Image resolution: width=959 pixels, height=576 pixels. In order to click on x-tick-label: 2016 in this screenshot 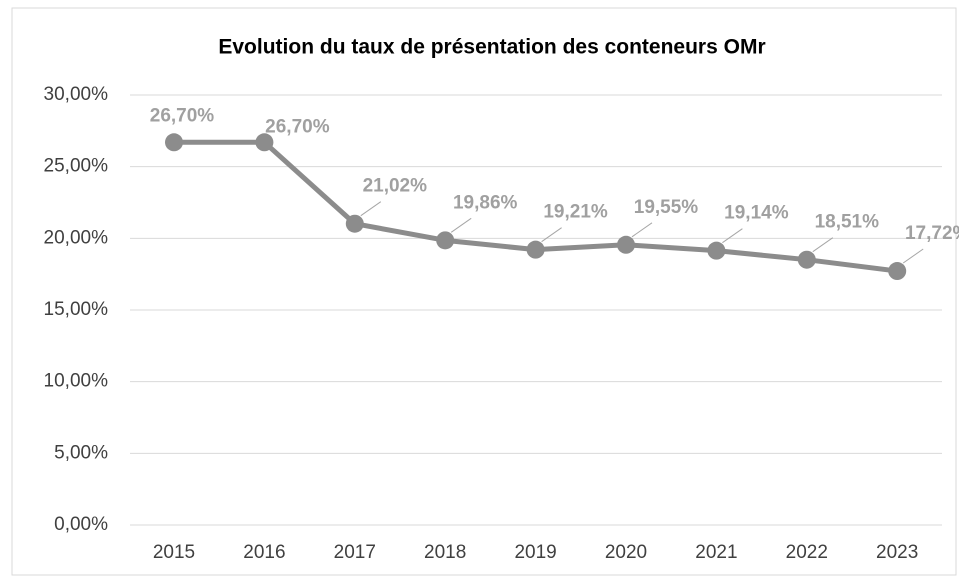, I will do `click(264, 552)`.